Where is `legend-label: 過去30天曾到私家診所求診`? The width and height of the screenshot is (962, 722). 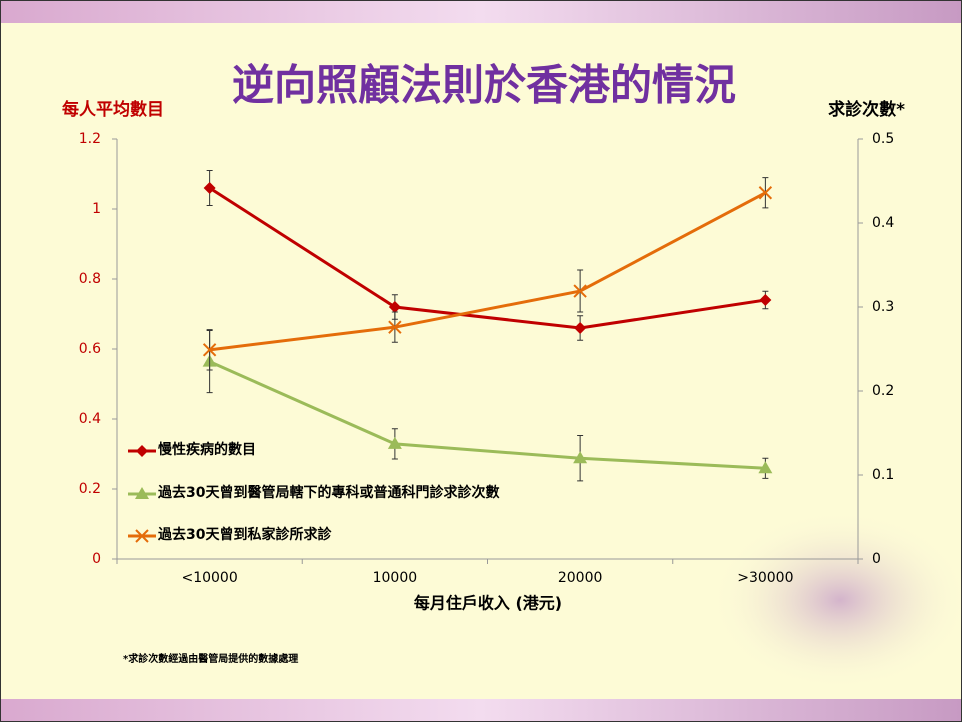
legend-label: 過去30天曾到私家診所求診 is located at coordinates (245, 535).